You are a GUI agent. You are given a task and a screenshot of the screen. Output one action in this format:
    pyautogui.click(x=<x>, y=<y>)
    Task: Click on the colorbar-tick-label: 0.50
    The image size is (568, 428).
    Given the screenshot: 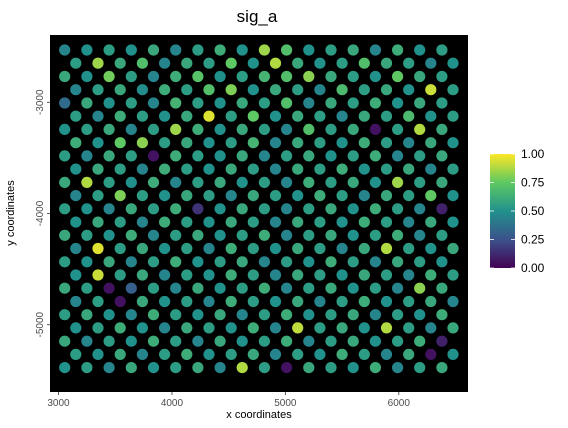 What is the action you would take?
    pyautogui.click(x=533, y=211)
    